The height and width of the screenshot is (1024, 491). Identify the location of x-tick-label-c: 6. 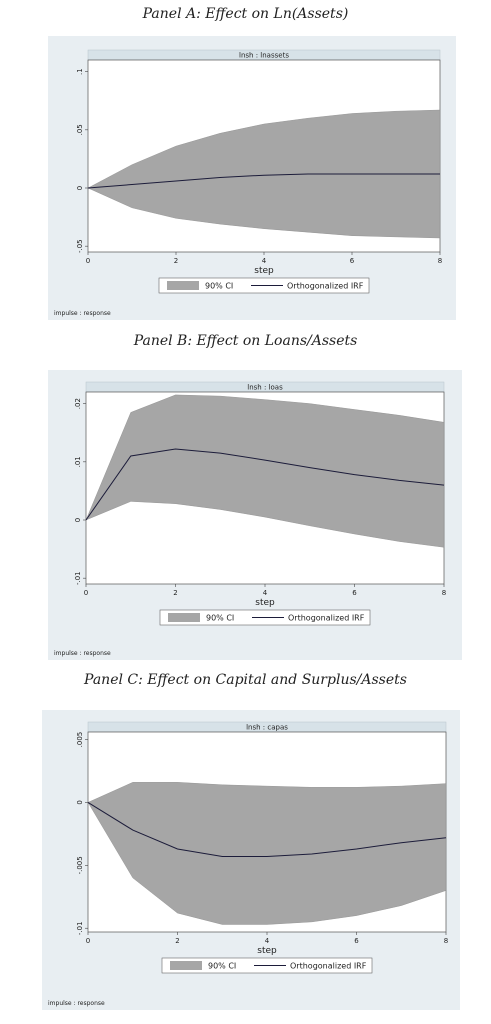
(356, 941).